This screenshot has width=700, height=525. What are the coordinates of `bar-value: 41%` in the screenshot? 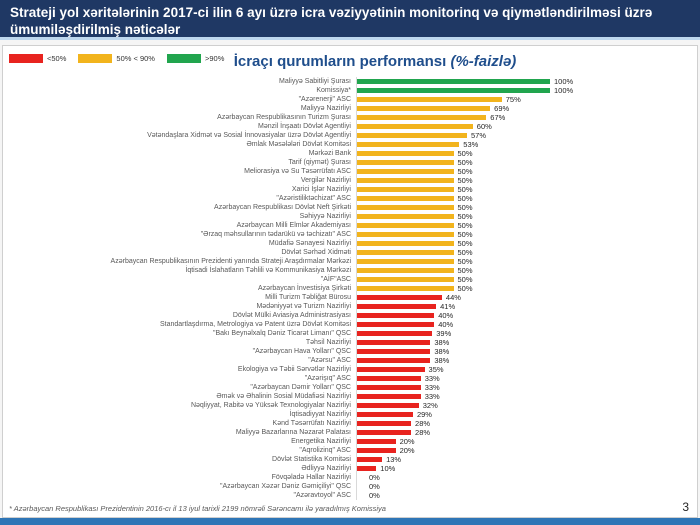 It's located at (448, 306).